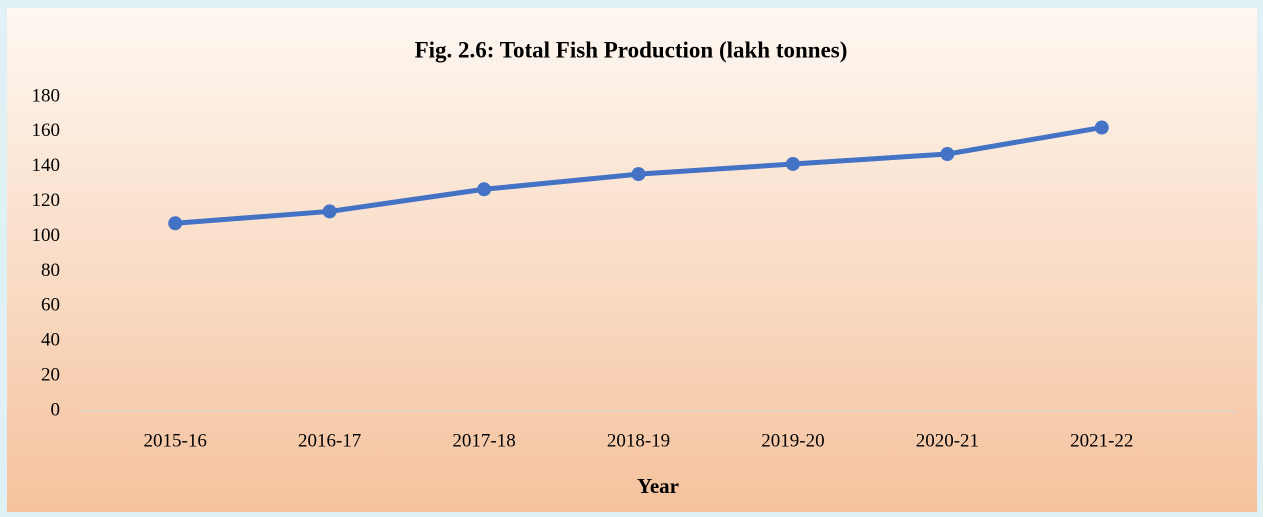 The width and height of the screenshot is (1263, 517). Describe the element at coordinates (792, 440) in the screenshot. I see `x-tick-label: 2019-20` at that location.